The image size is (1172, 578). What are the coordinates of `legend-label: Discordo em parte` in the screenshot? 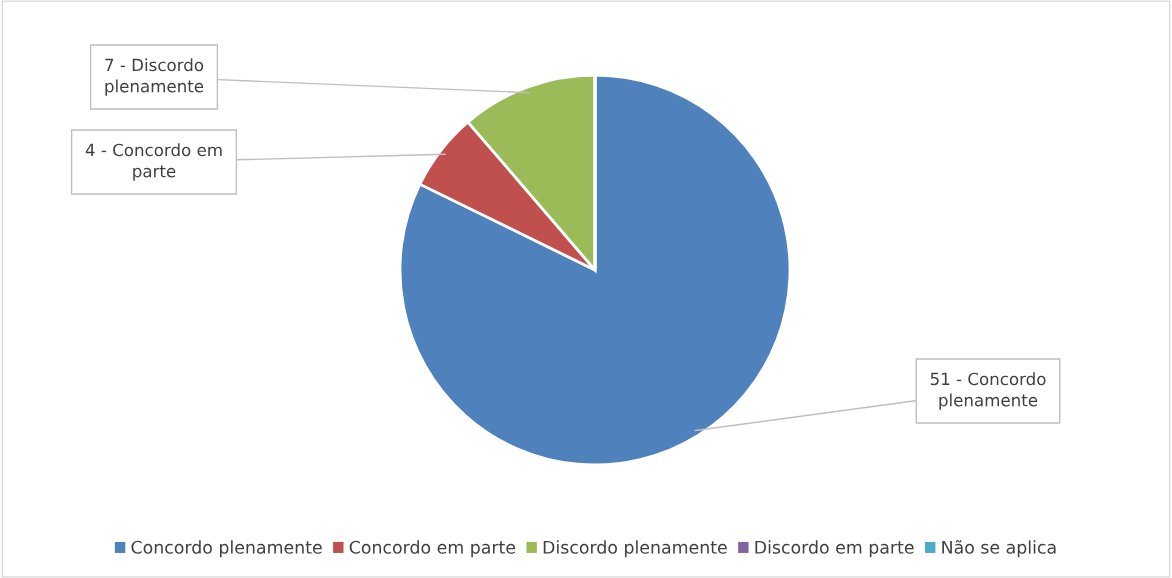 It's located at (834, 549).